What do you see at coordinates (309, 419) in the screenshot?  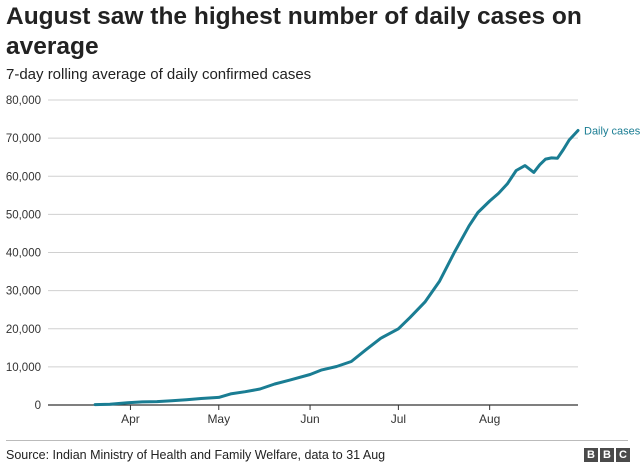 I see `x-tick-label: Jun` at bounding box center [309, 419].